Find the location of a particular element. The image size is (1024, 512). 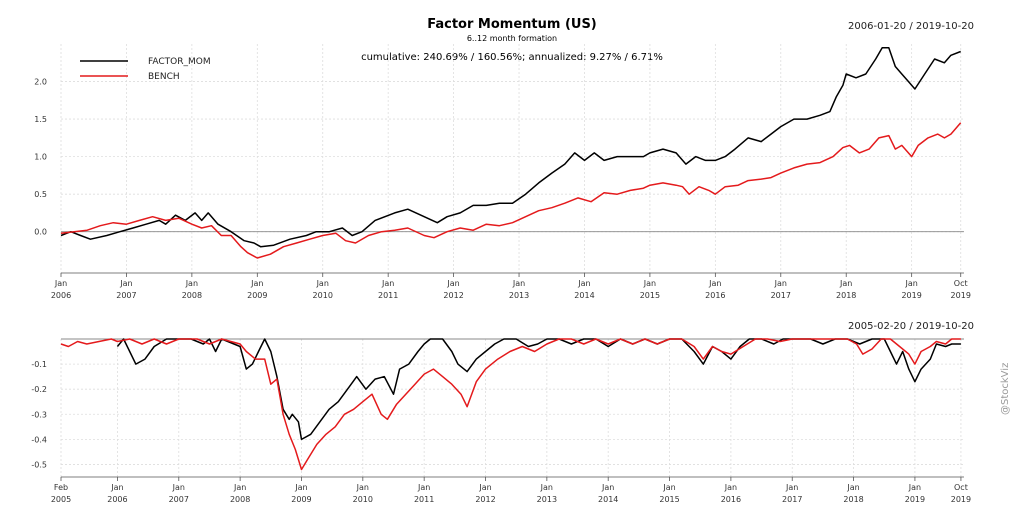

top-xtick-year: 2015 is located at coordinates (650, 295).